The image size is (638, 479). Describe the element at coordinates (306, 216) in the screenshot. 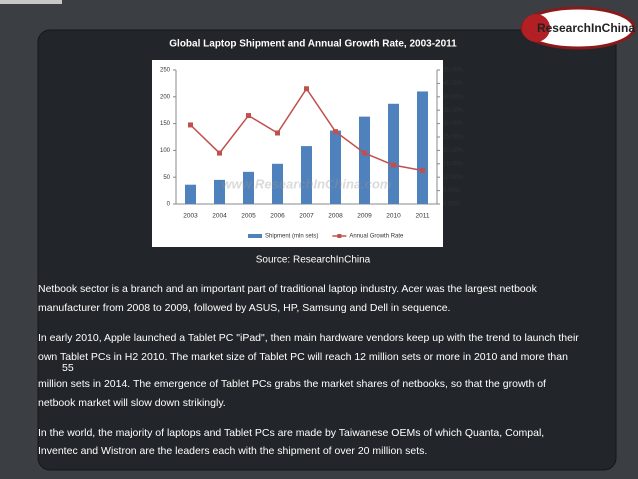

I see `x-tick-label: 2007` at that location.